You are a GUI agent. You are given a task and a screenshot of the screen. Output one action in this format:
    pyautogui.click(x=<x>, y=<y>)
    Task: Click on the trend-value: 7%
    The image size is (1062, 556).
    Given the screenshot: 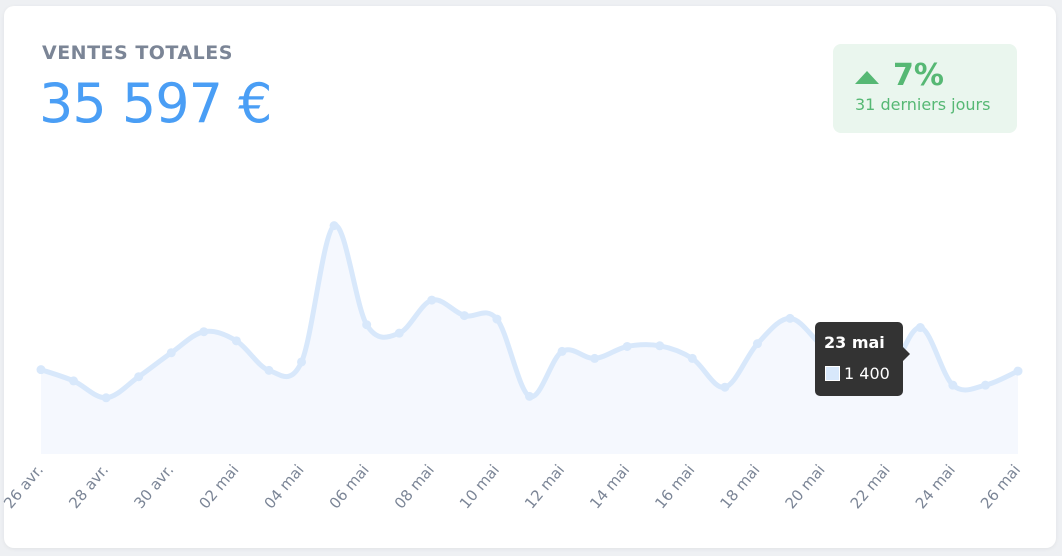 What is the action you would take?
    pyautogui.click(x=918, y=75)
    